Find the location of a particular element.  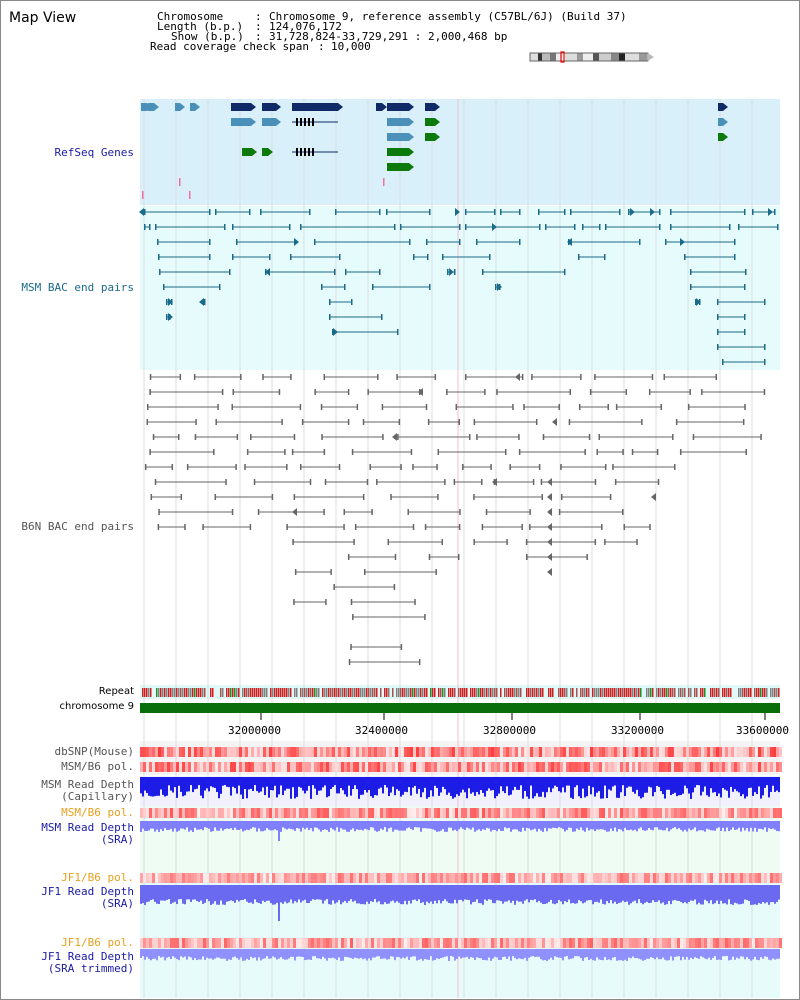

track-label-b6n-bac: B6N BAC end pairs is located at coordinates (77, 526).